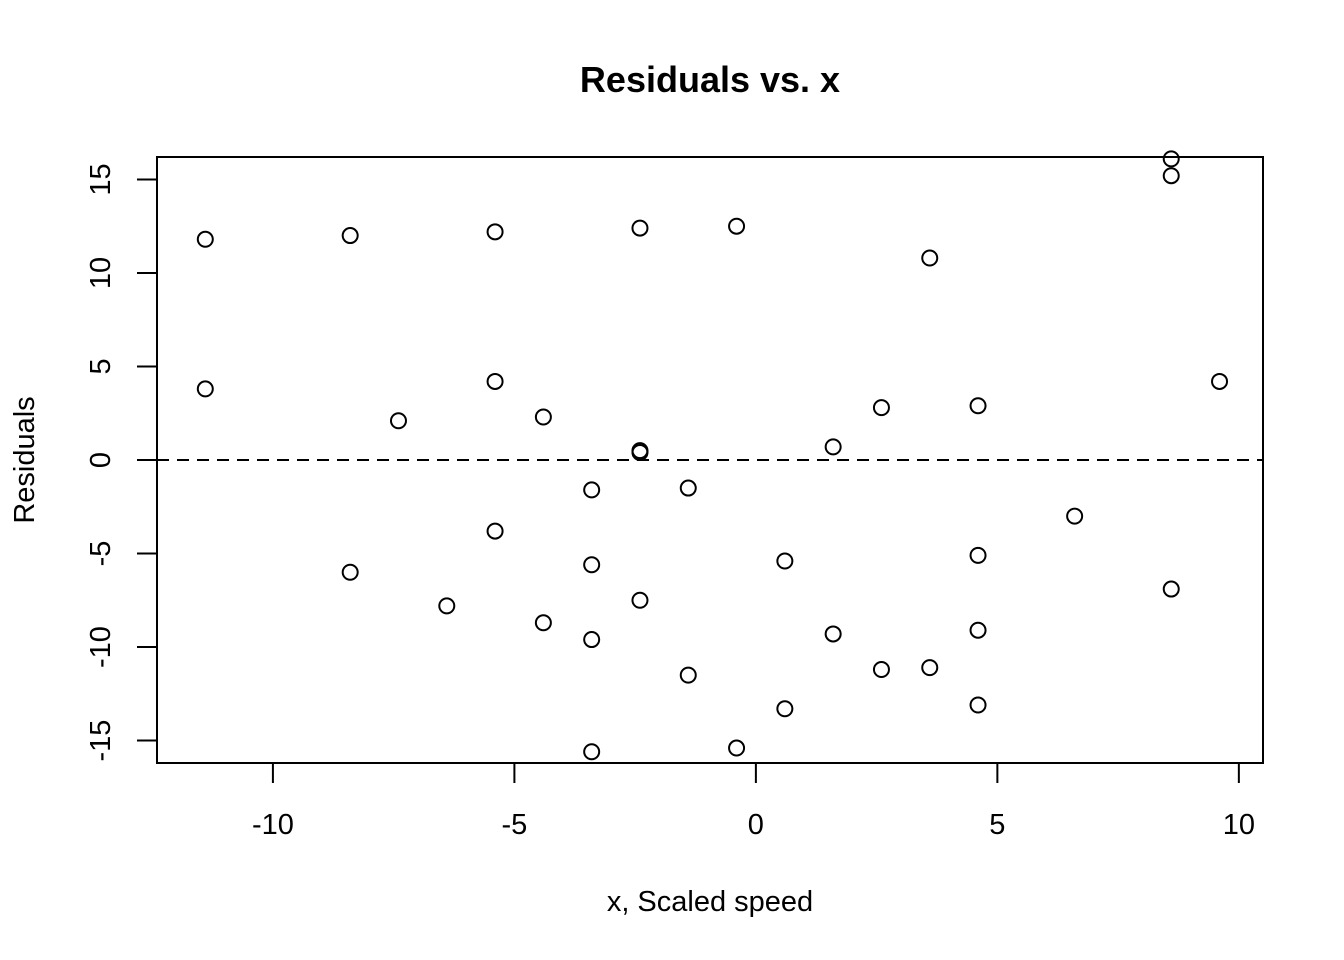  Describe the element at coordinates (101, 554) in the screenshot. I see `y-tick-label: -5` at that location.